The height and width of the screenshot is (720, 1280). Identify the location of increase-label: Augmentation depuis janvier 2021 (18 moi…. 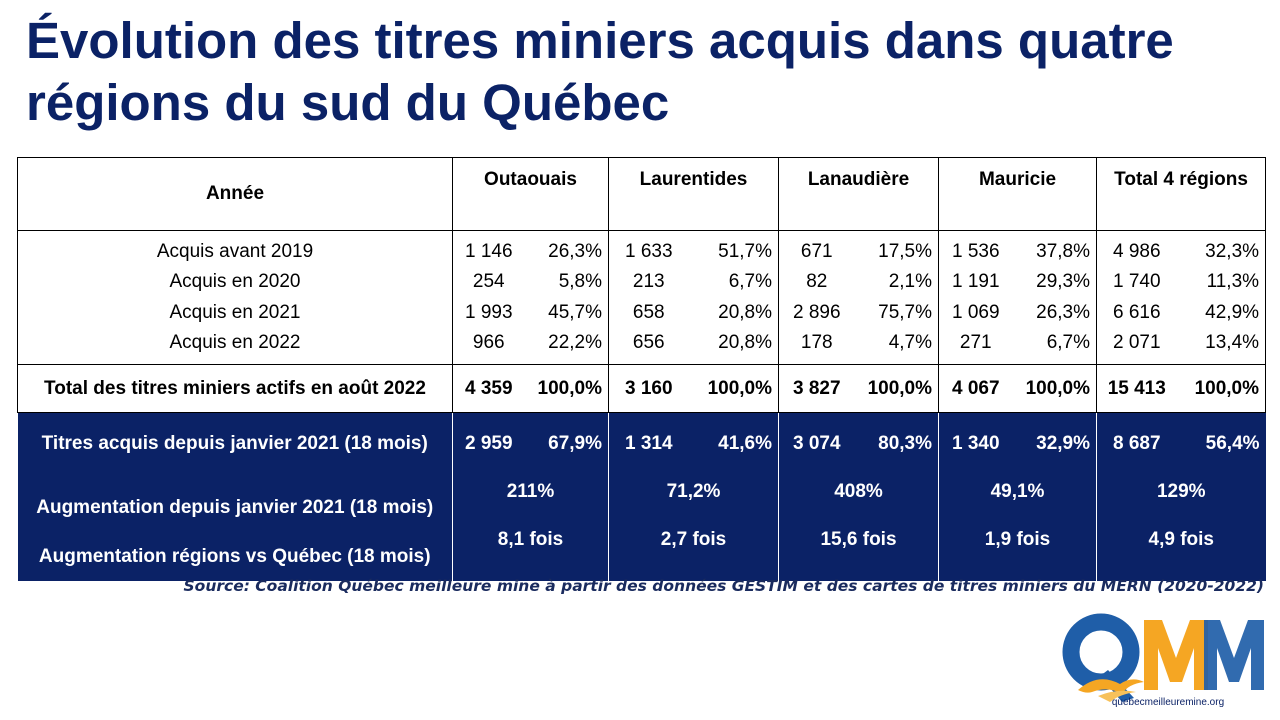
(235, 496).